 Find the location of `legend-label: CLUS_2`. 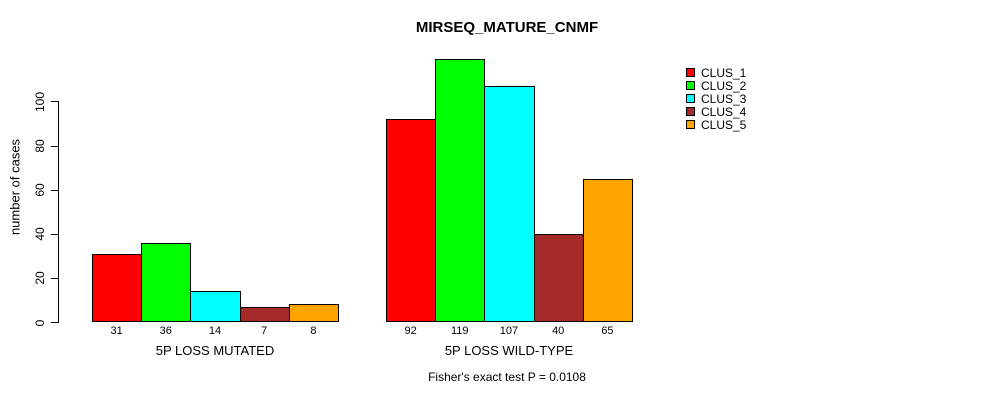

legend-label: CLUS_2 is located at coordinates (724, 85).